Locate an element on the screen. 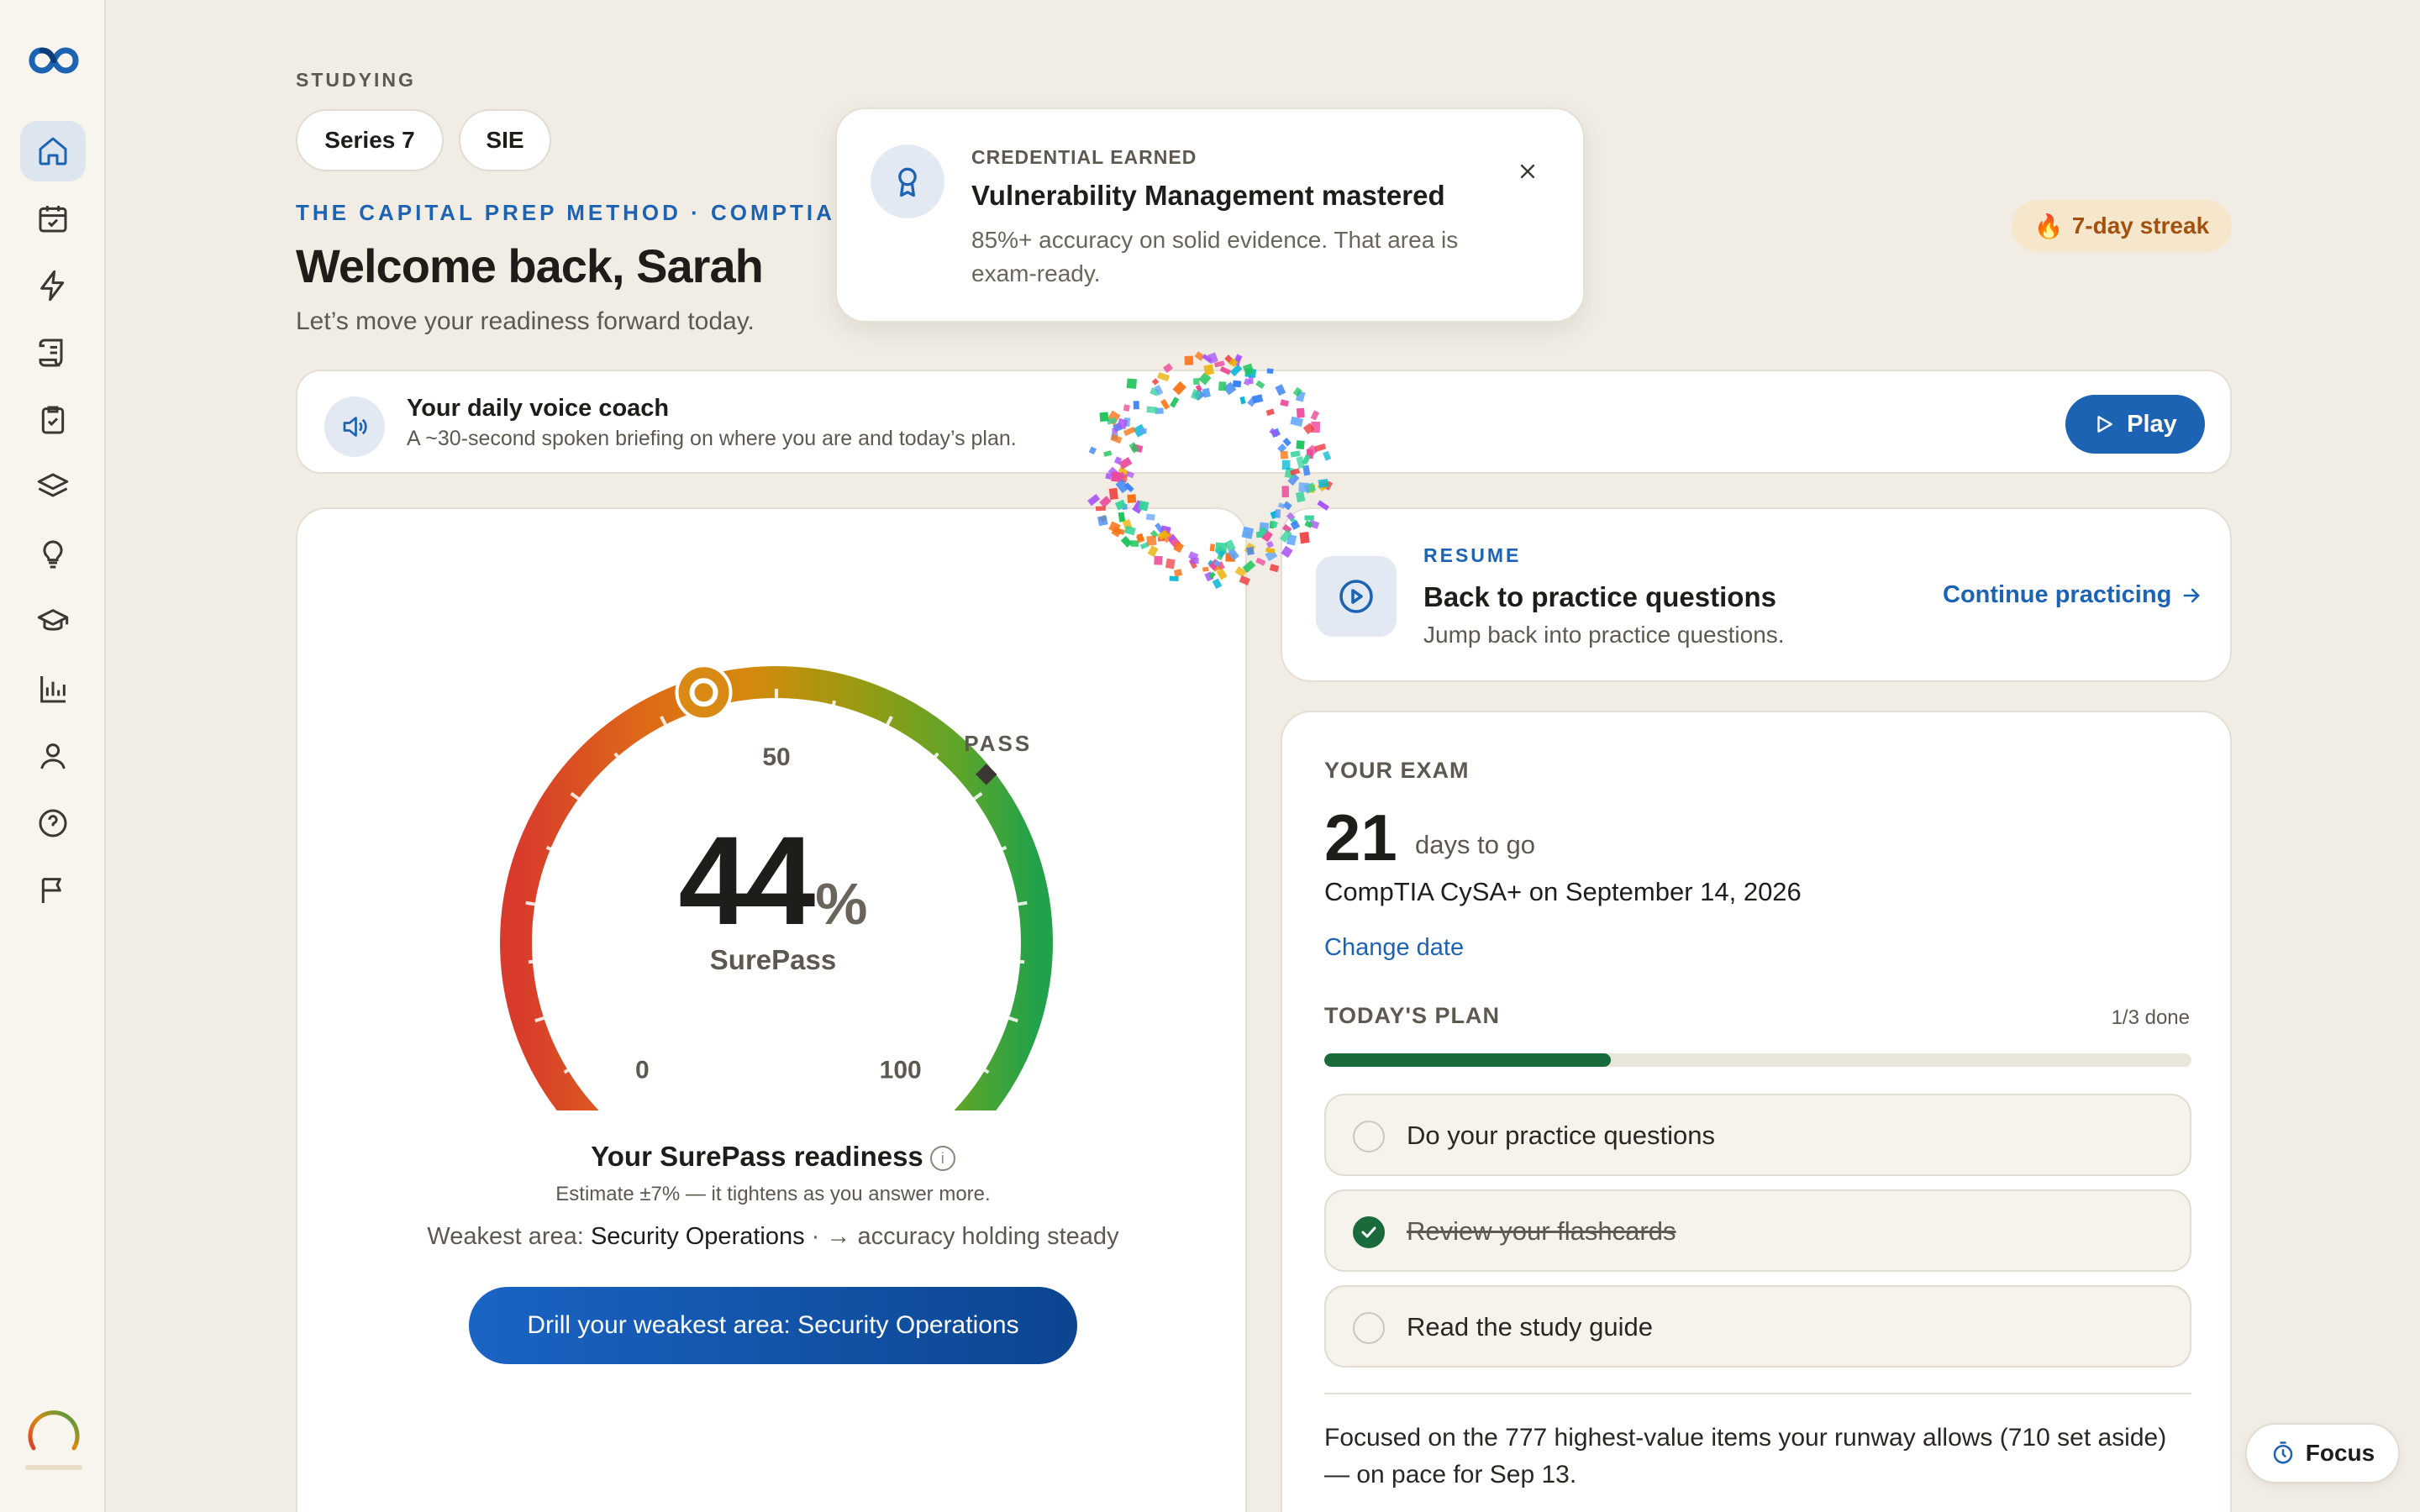 The width and height of the screenshot is (2420, 1512). readiness-gauge: 0 50 100 PASS is located at coordinates (777, 887).